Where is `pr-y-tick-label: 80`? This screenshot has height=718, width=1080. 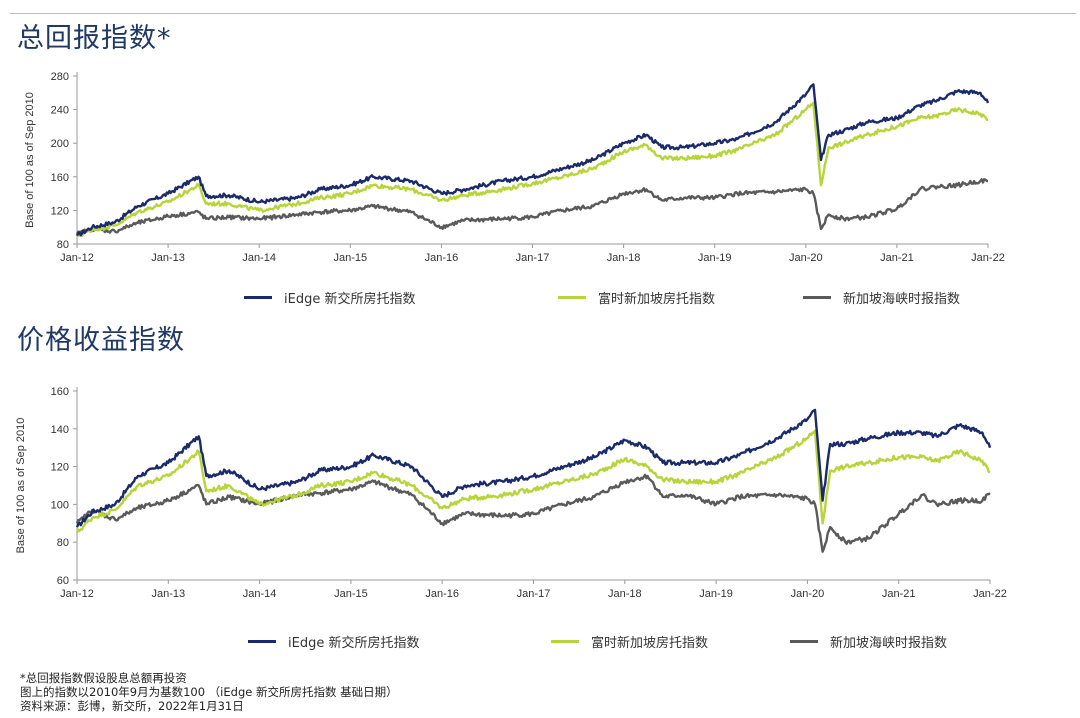
pr-y-tick-label: 80 is located at coordinates (63, 543).